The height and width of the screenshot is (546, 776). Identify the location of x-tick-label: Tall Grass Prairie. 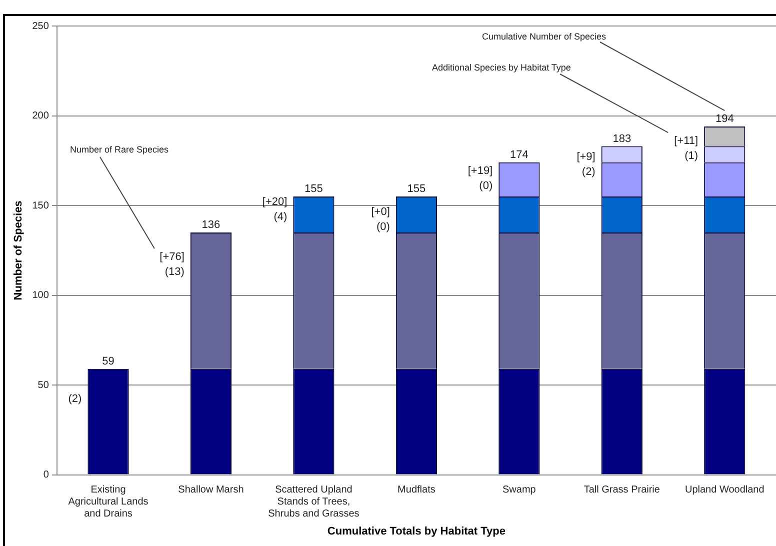
(622, 490).